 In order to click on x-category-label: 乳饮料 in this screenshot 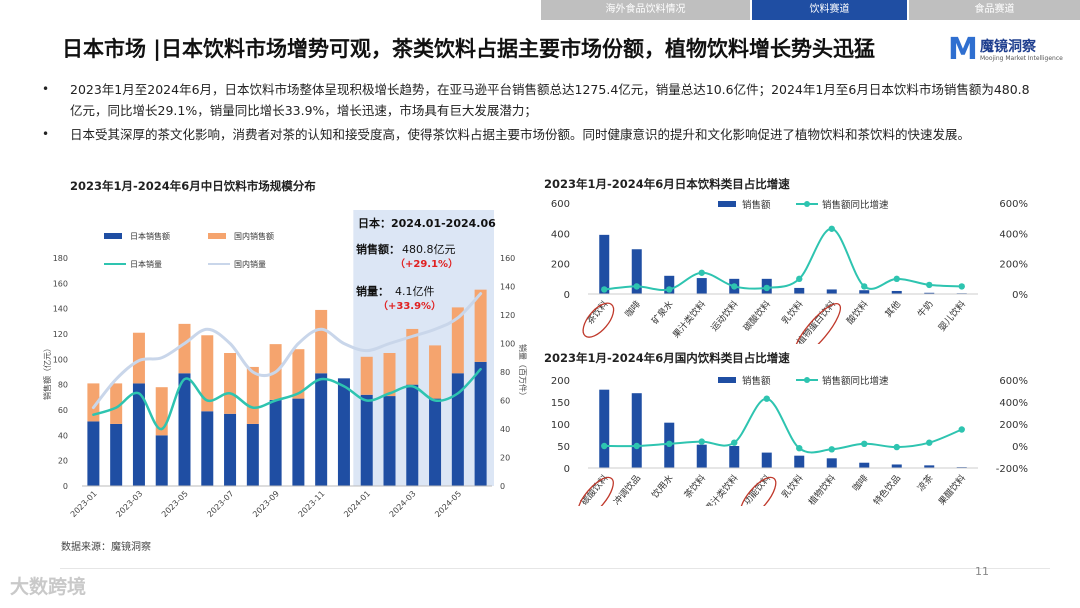, I will do `click(792, 312)`.